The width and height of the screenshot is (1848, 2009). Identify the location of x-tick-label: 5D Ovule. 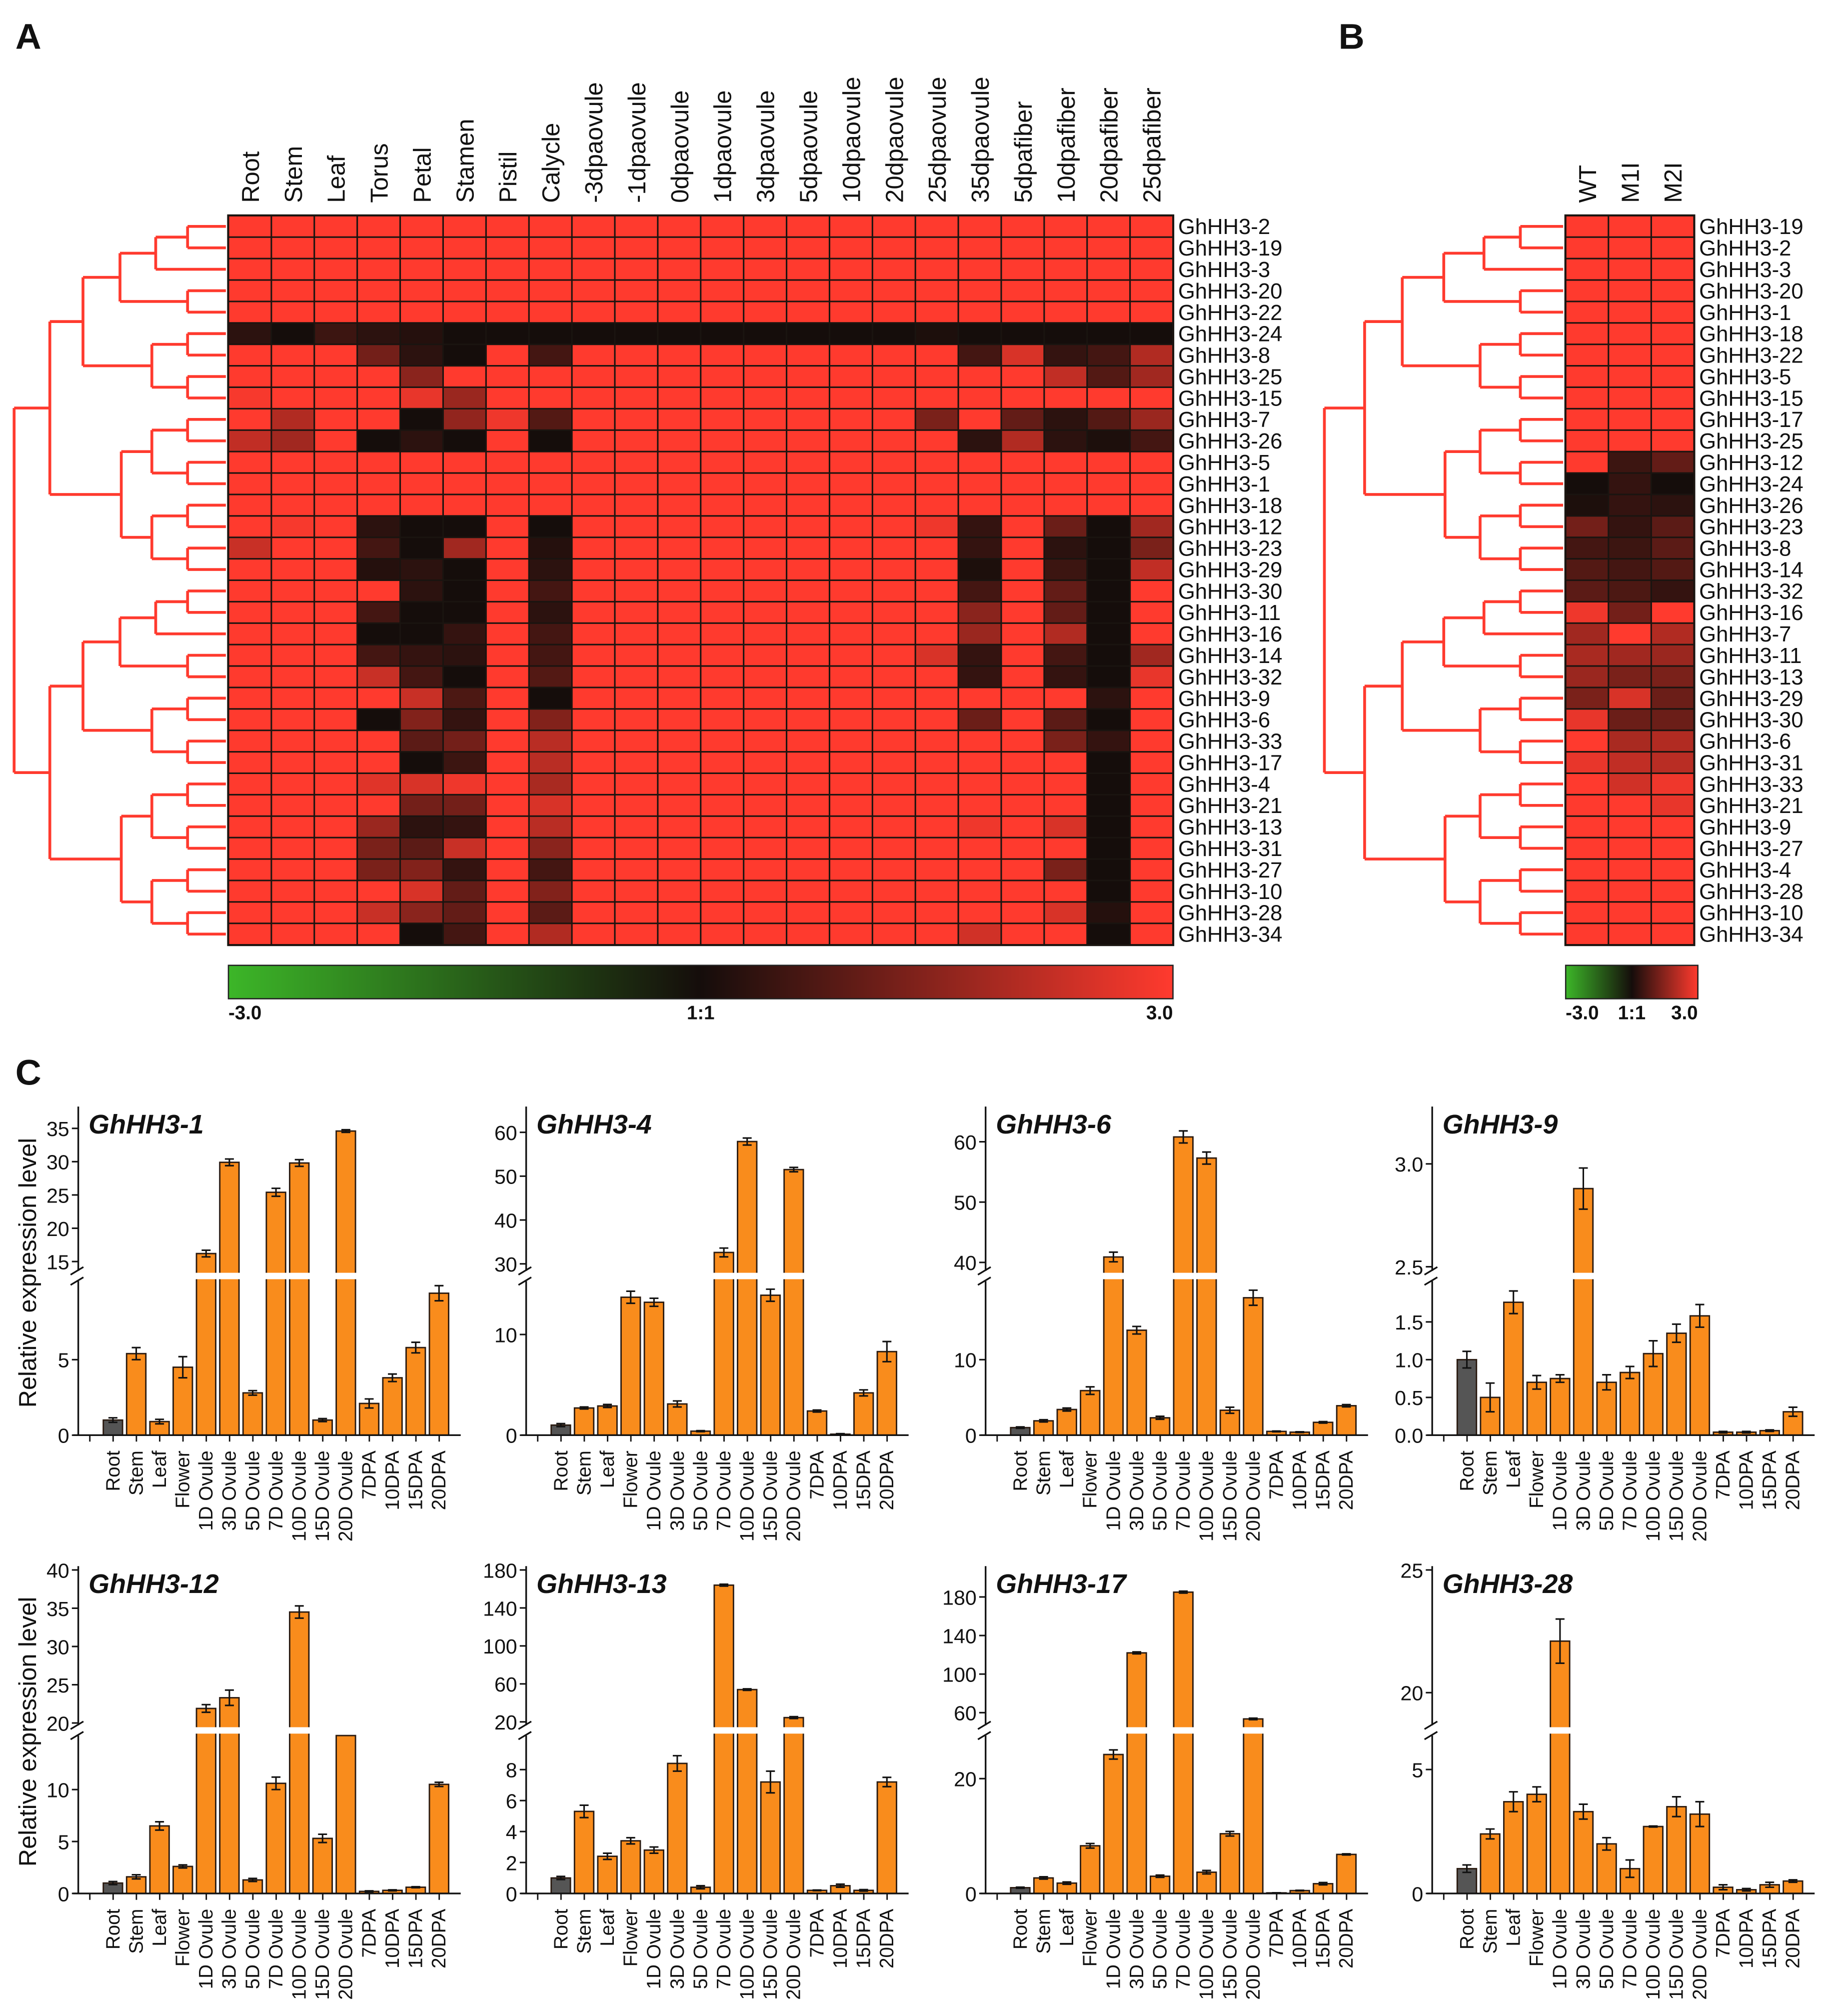
(1160, 1490).